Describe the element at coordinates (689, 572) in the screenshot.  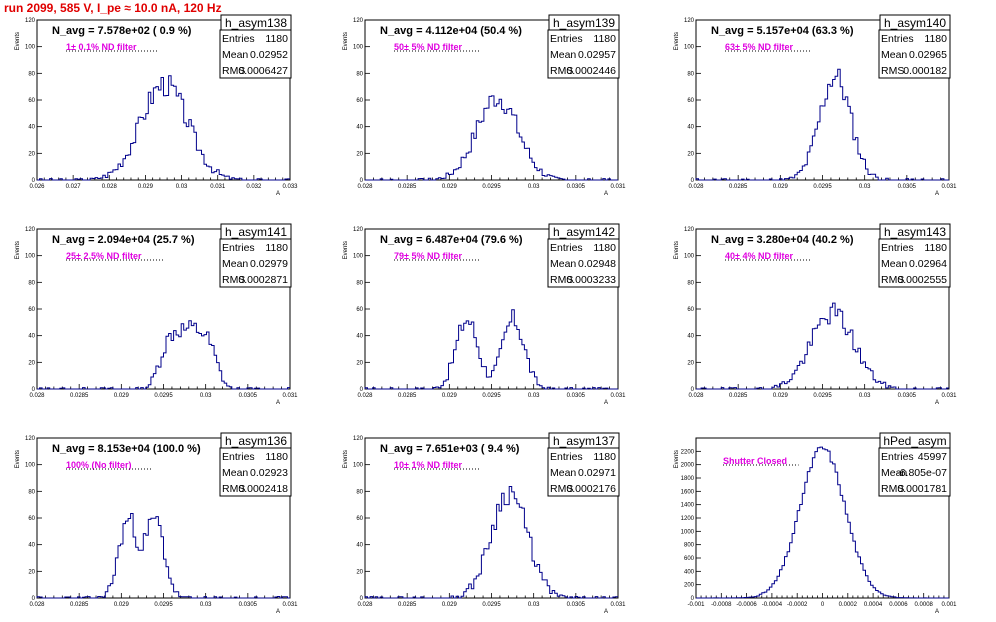
I see `y-tick-label: 400` at that location.